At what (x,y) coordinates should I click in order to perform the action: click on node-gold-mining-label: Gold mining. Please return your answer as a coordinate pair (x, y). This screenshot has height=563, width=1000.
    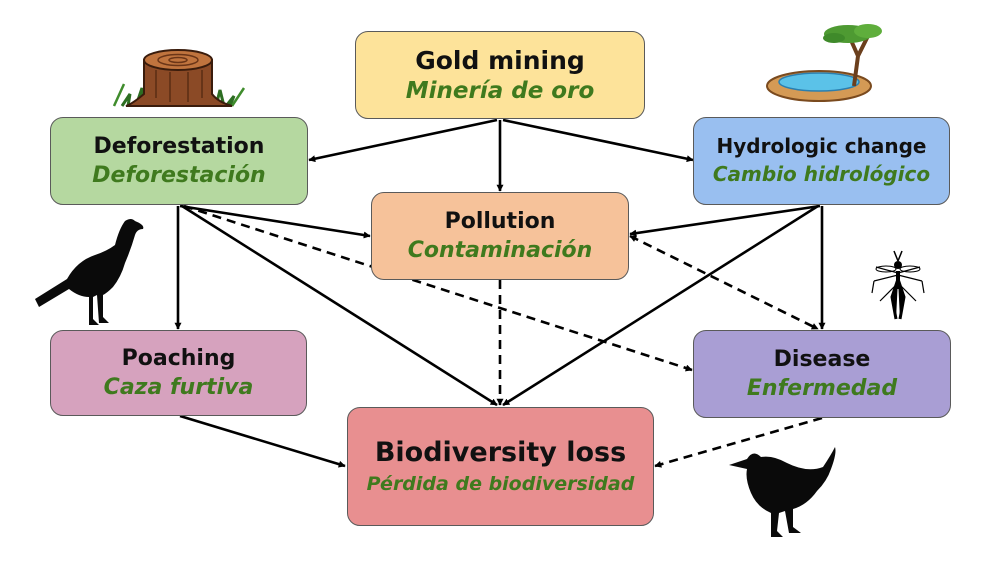
    Looking at the image, I should click on (500, 60).